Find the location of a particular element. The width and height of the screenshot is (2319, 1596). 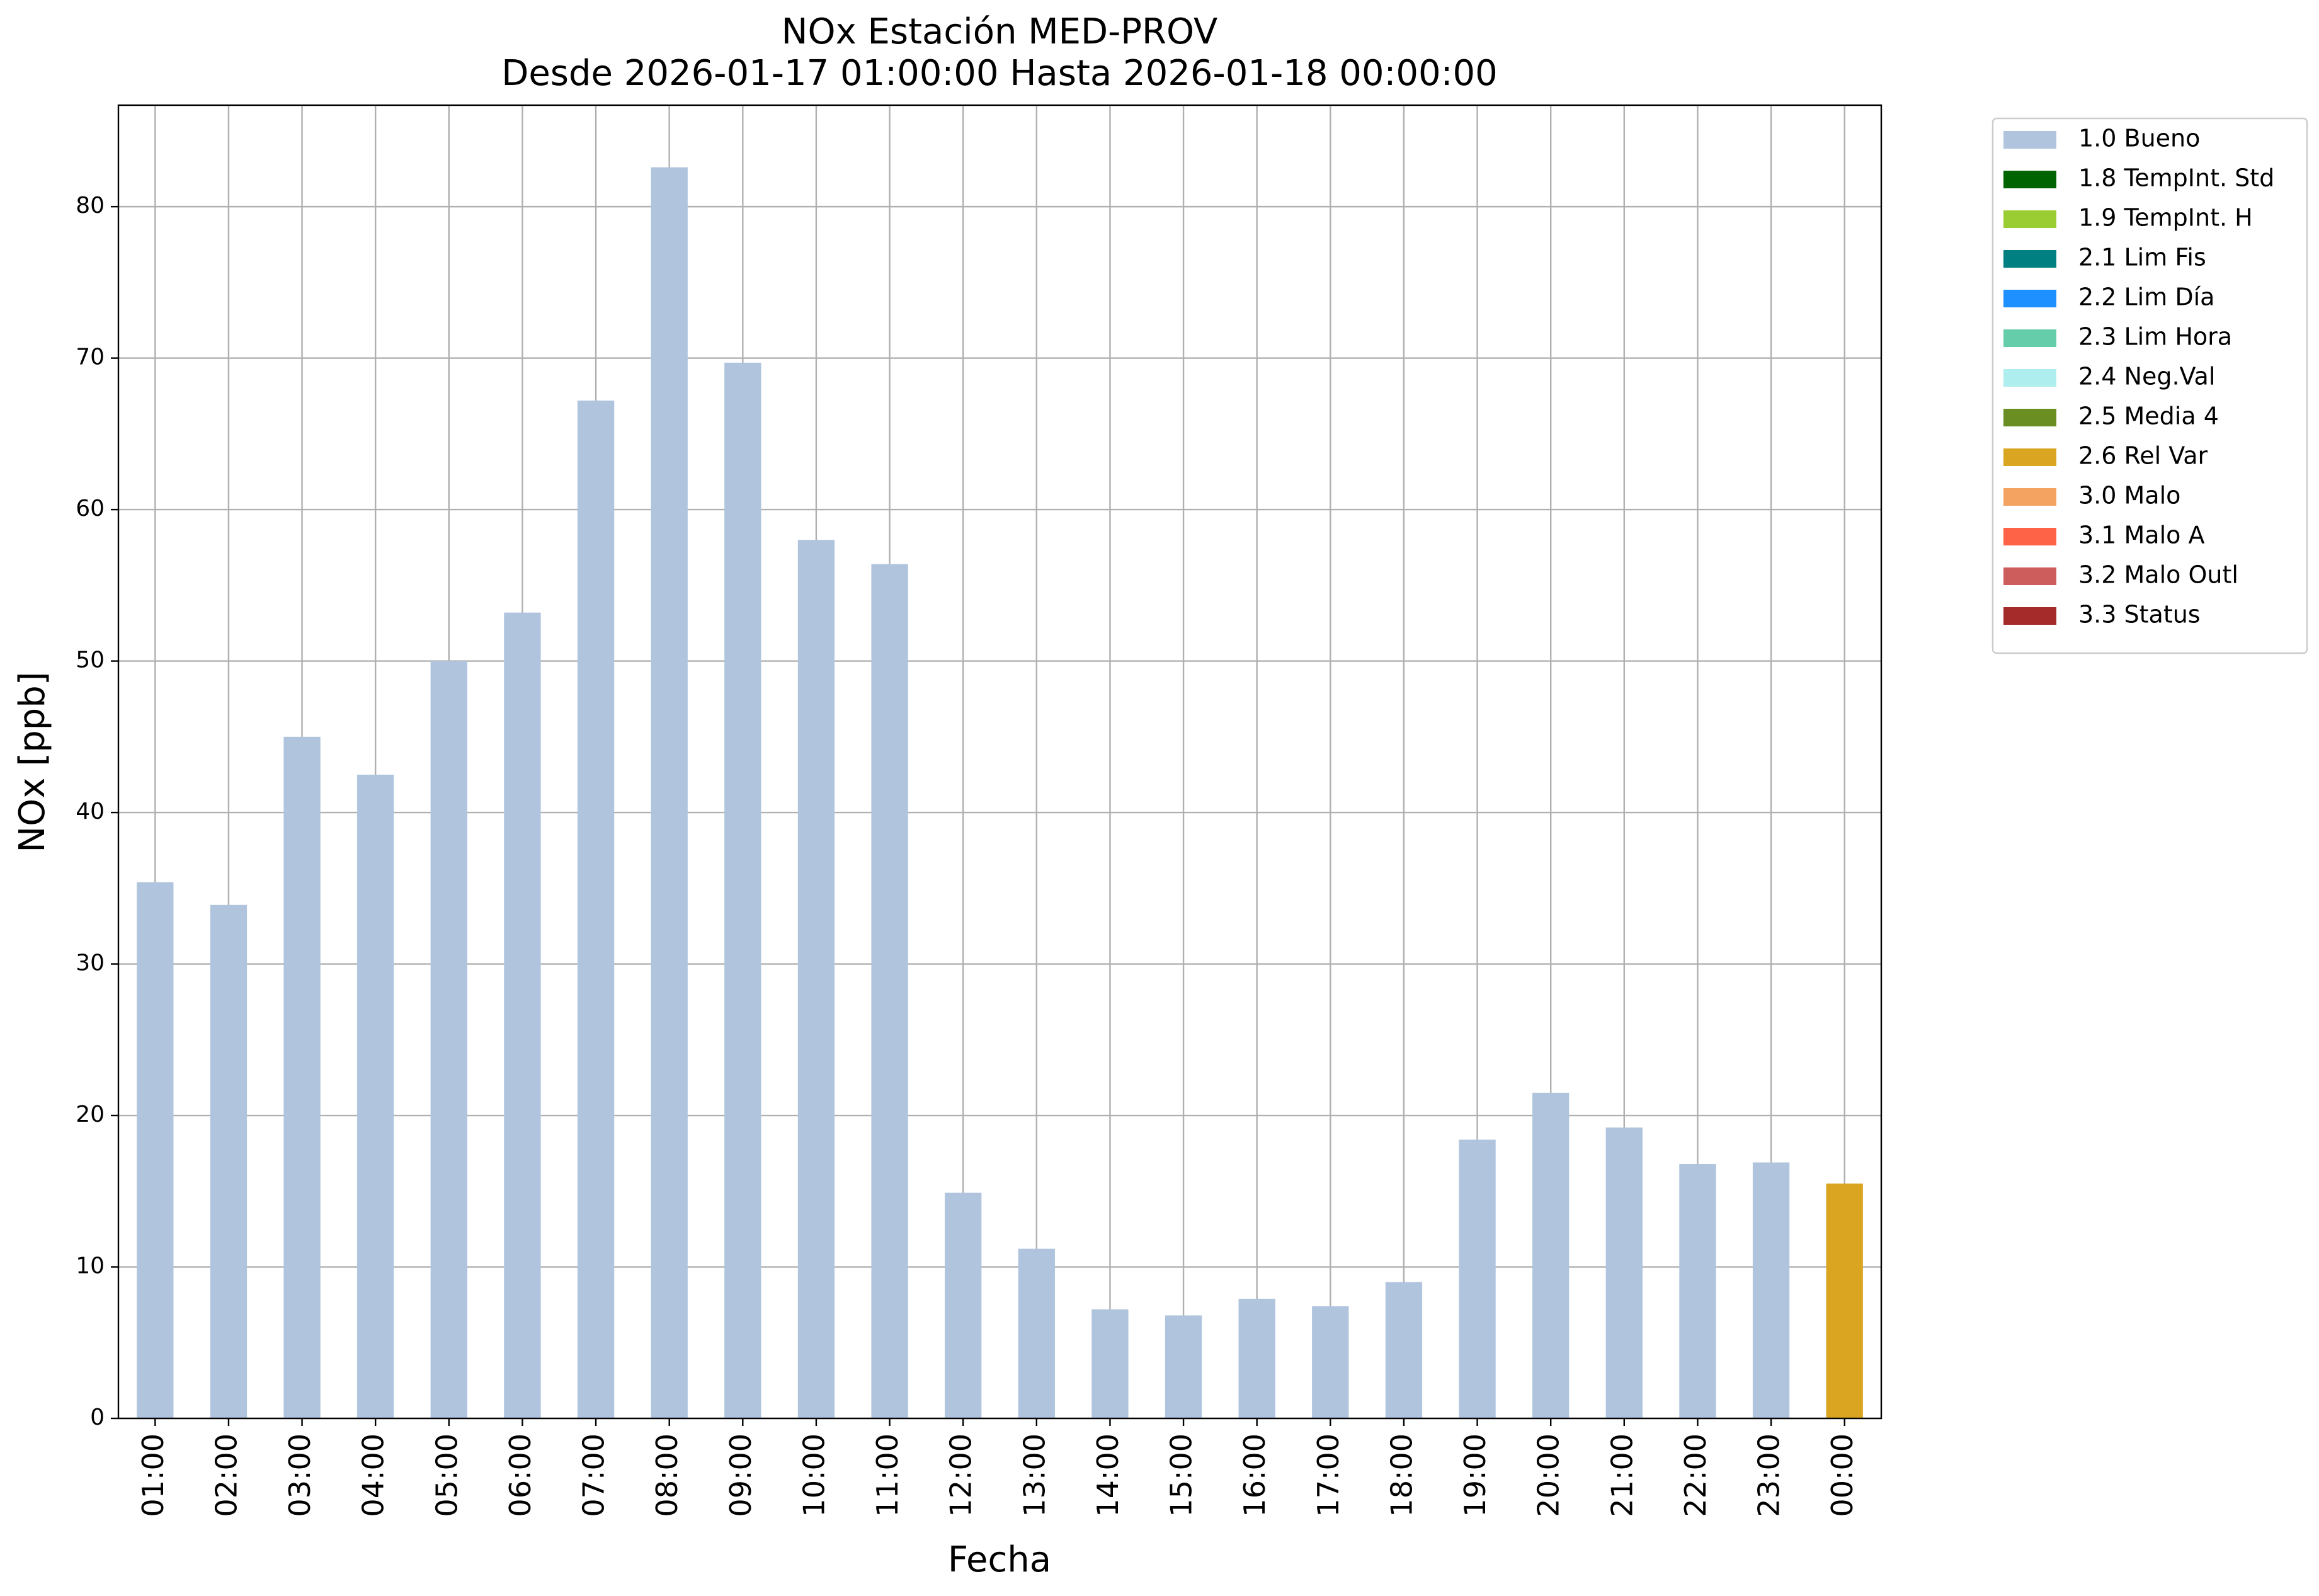

x-tick-label: 05:00 is located at coordinates (447, 1475).